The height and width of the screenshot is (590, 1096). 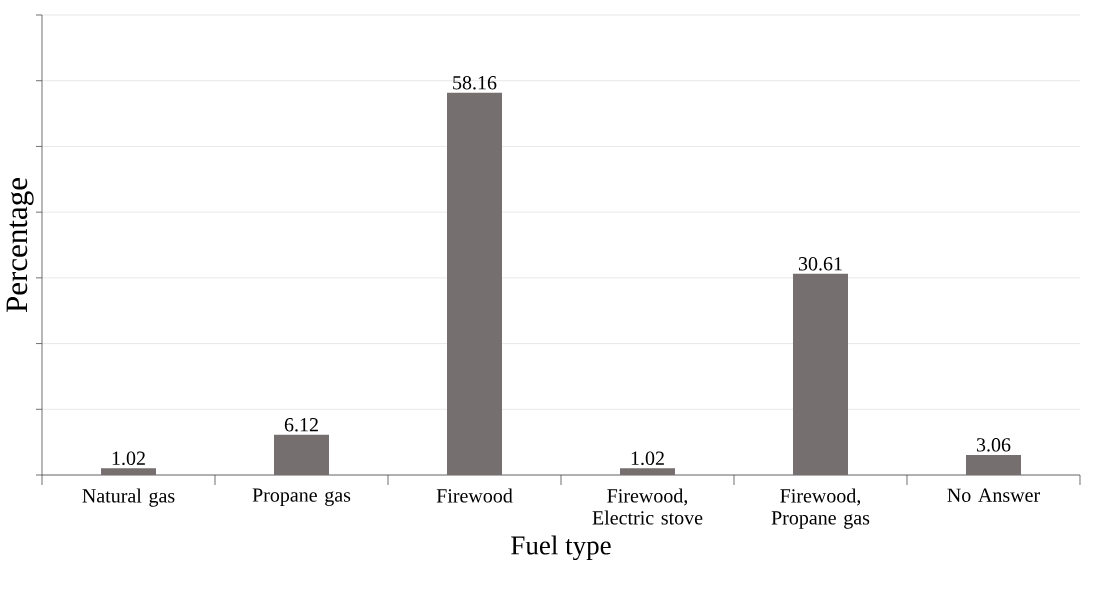 I want to click on x-tick-label: Propane gas, so click(x=301, y=497).